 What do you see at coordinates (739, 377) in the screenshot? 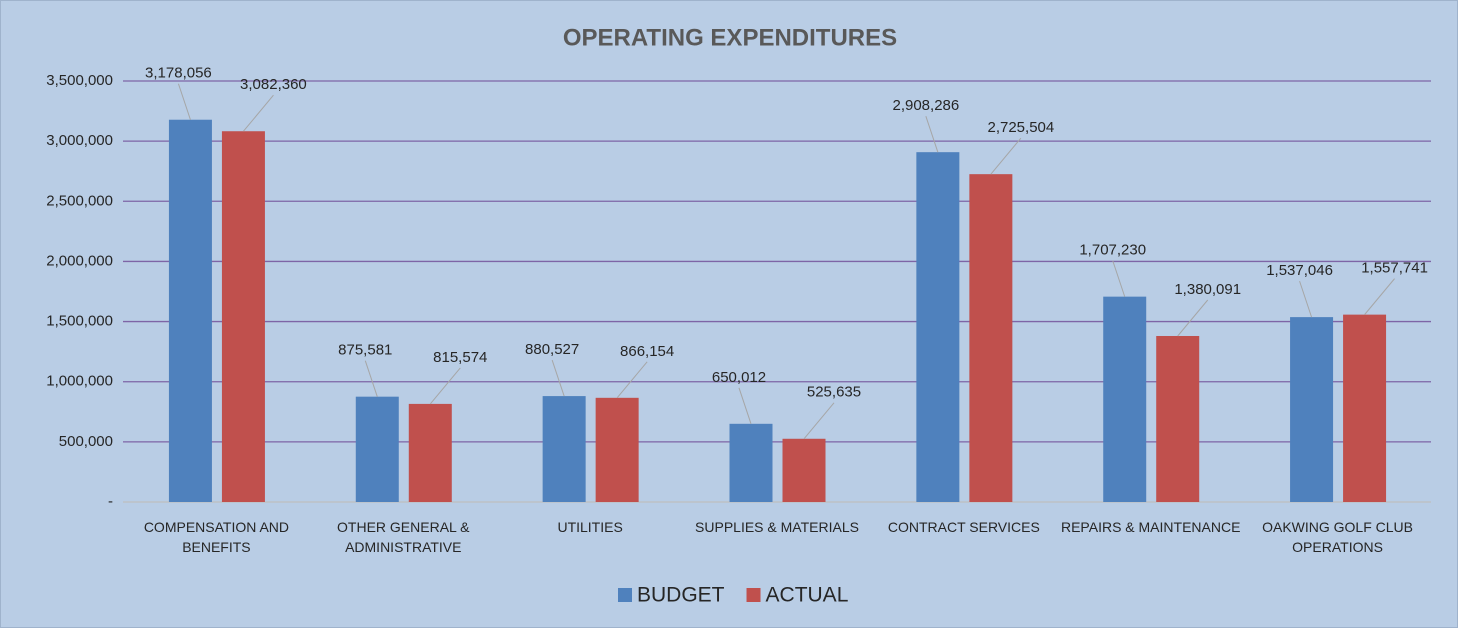
I see `value-label: 650,012` at bounding box center [739, 377].